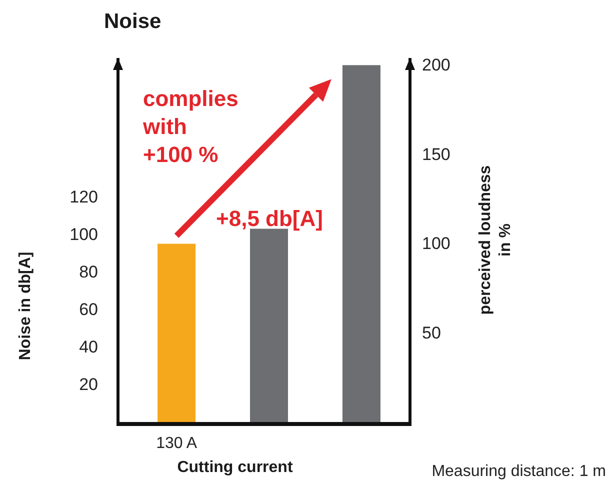  I want to click on annotation: complies with +100 %, so click(190, 126).